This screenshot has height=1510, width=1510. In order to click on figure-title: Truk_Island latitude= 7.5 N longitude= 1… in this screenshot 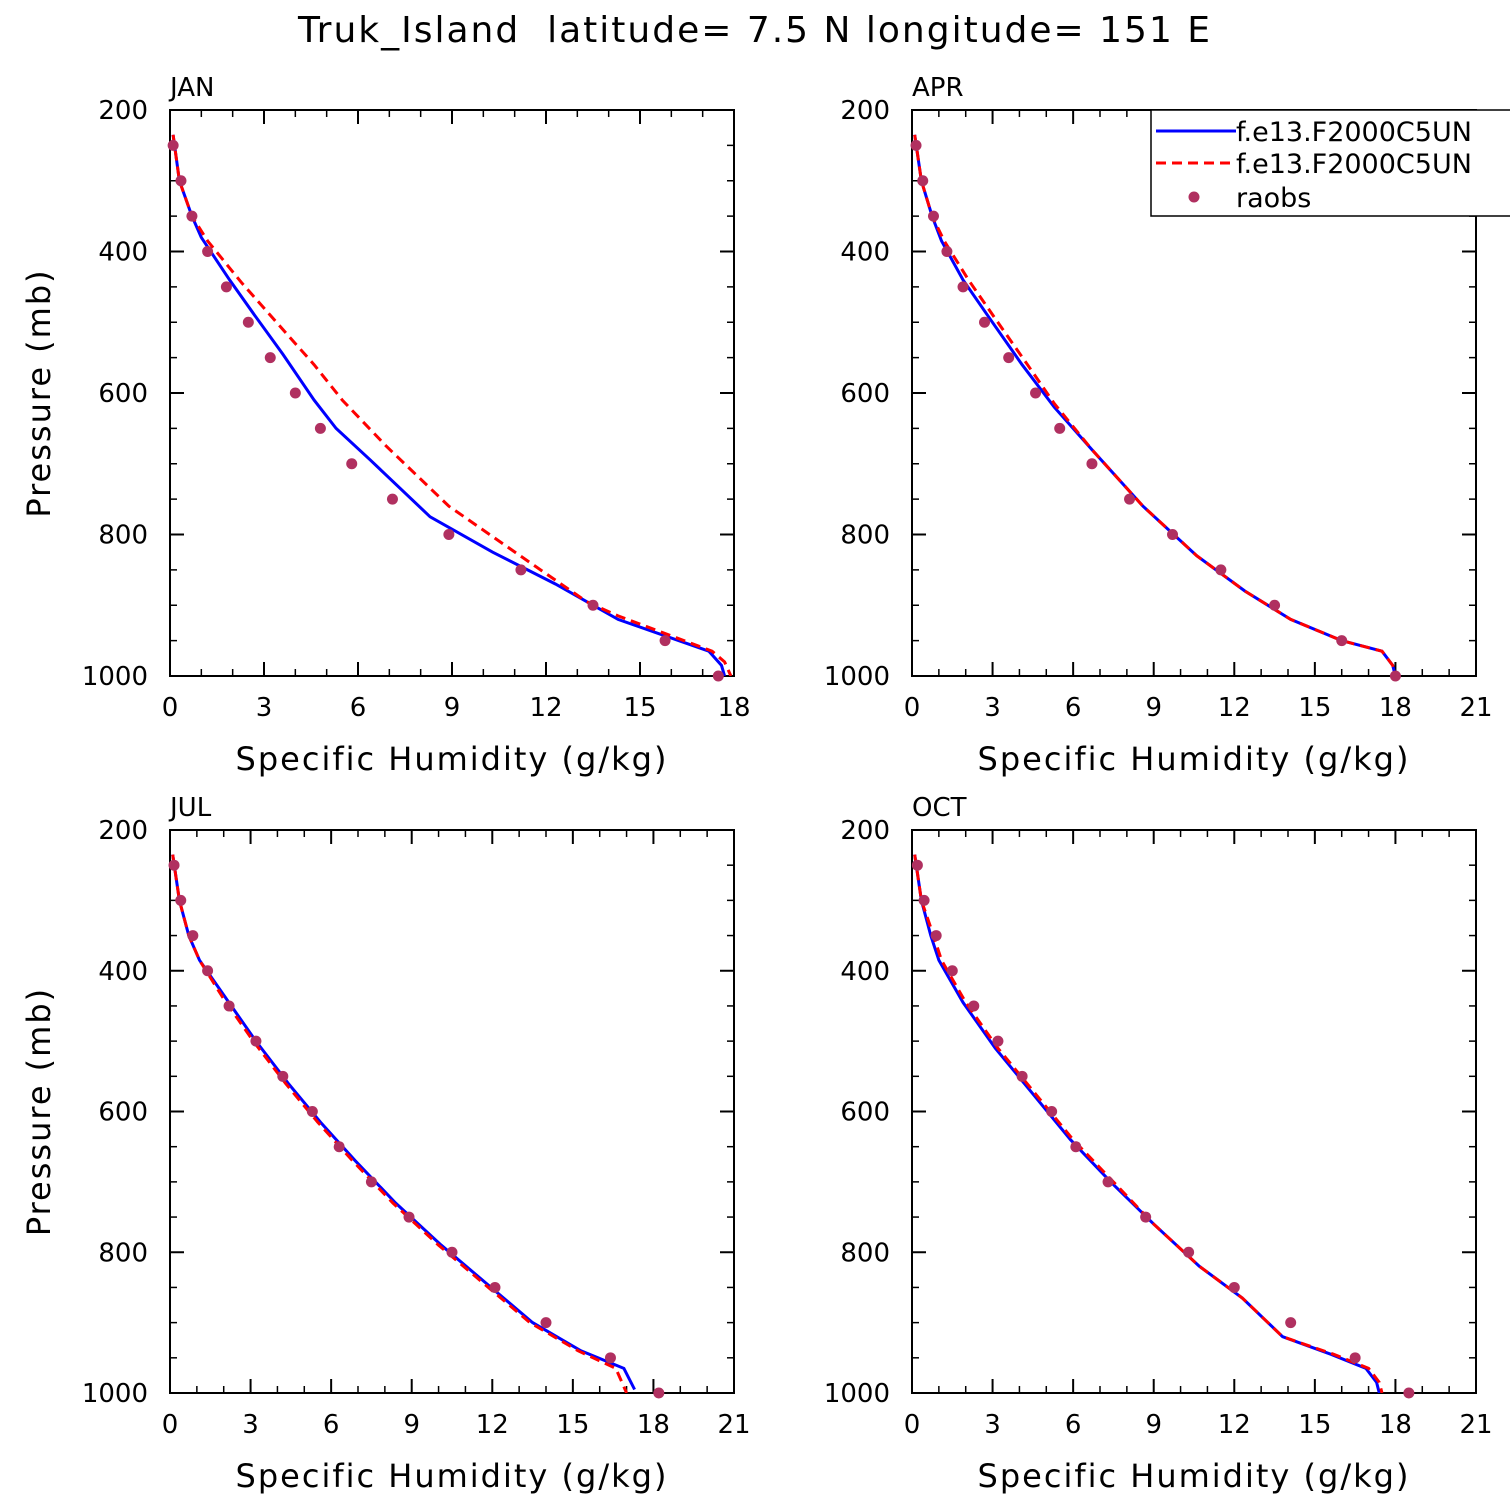, I will do `click(755, 30)`.